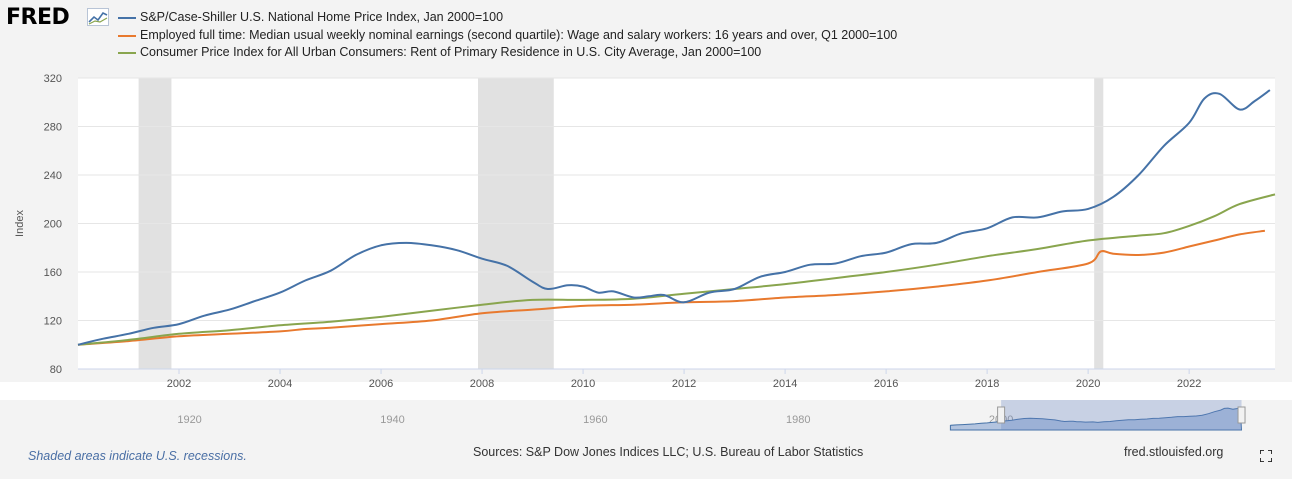 The width and height of the screenshot is (1292, 479). I want to click on navigator-handle-right, so click(1241, 415).